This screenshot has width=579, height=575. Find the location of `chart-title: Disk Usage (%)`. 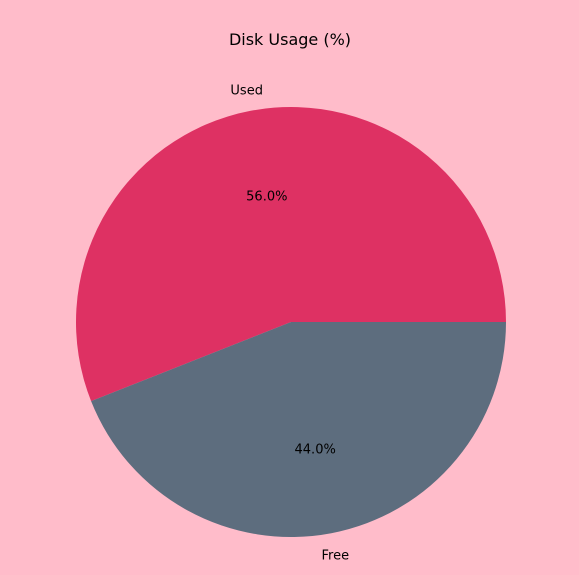

chart-title: Disk Usage (%) is located at coordinates (290, 39).